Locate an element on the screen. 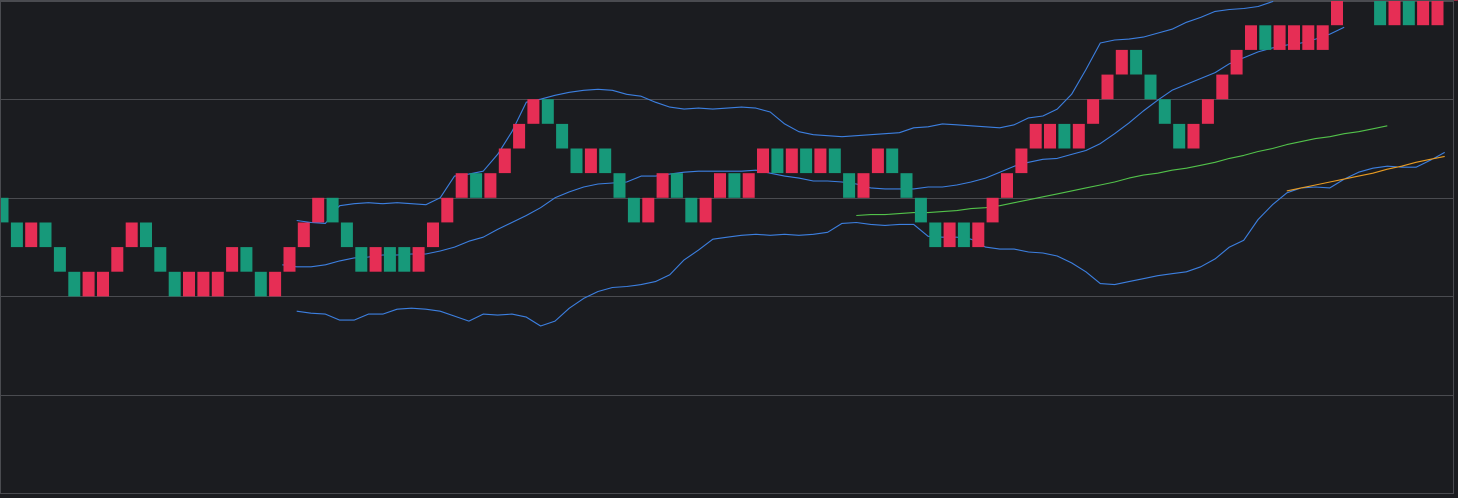 The height and width of the screenshot is (498, 1458). series-line-ma-green is located at coordinates (1122, 171).